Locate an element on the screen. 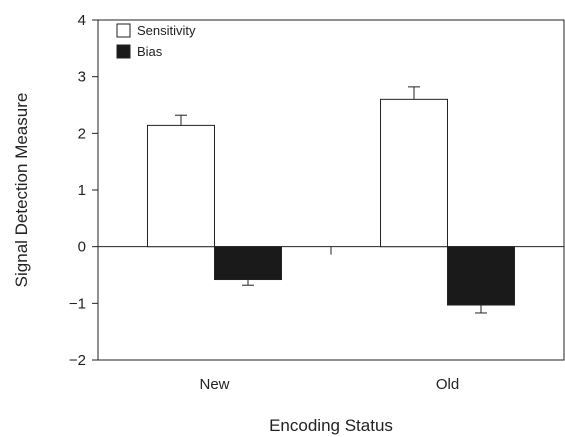  y-axis-title: Signal Detection Measure is located at coordinates (21, 190).